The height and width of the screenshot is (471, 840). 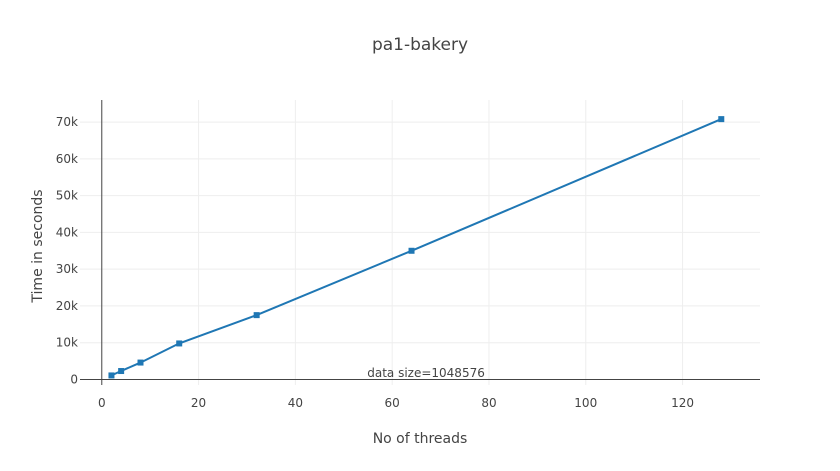 I want to click on y-tick-label: 30k, so click(x=67, y=269).